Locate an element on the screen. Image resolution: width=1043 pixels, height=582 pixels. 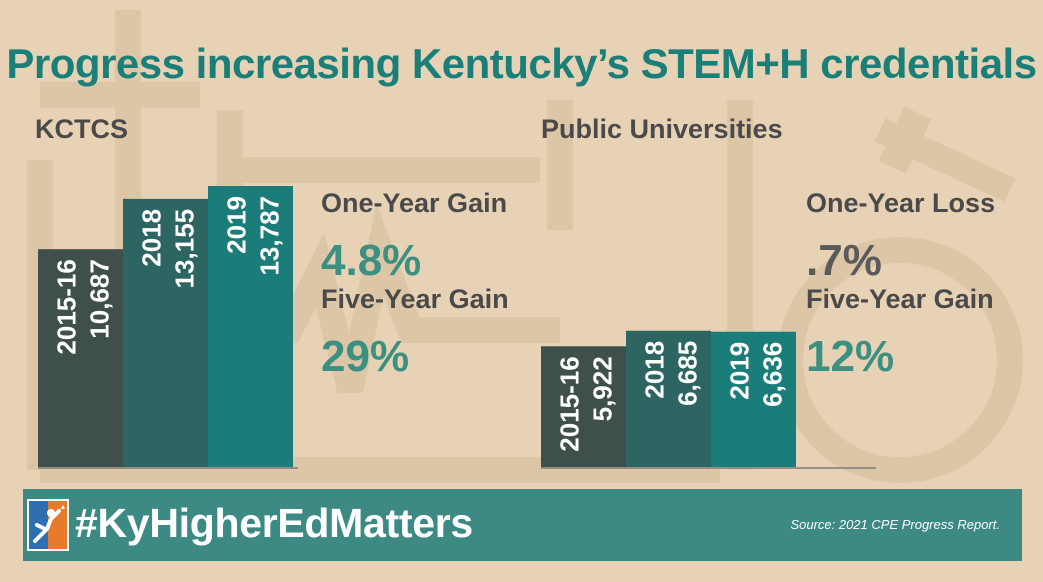
universities-bar-2018 is located at coordinates (668, 398).